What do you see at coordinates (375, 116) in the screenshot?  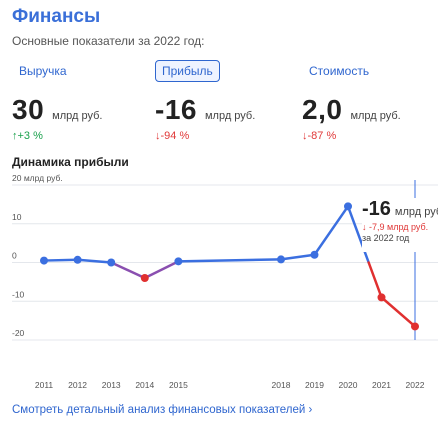 I see `metric-value-unit: млрд руб.` at bounding box center [375, 116].